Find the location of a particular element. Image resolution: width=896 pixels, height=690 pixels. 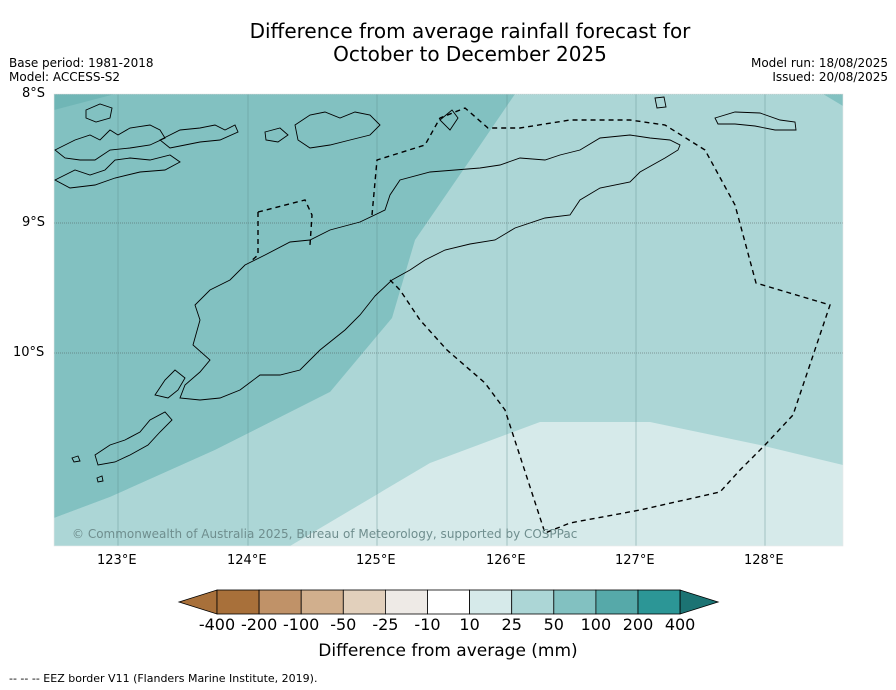

meta-right: Model run: 18/08/2025 Issued: 20/08/2025 is located at coordinates (819, 70).